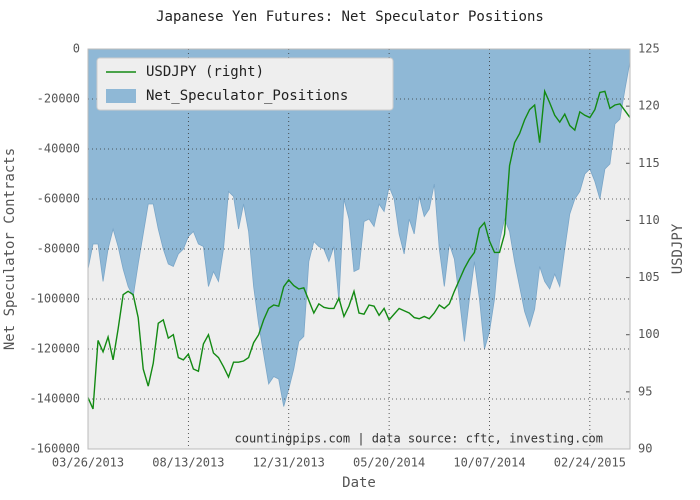 The image size is (700, 500). Describe the element at coordinates (58, 199) in the screenshot. I see `y-tick-label: -60000` at that location.